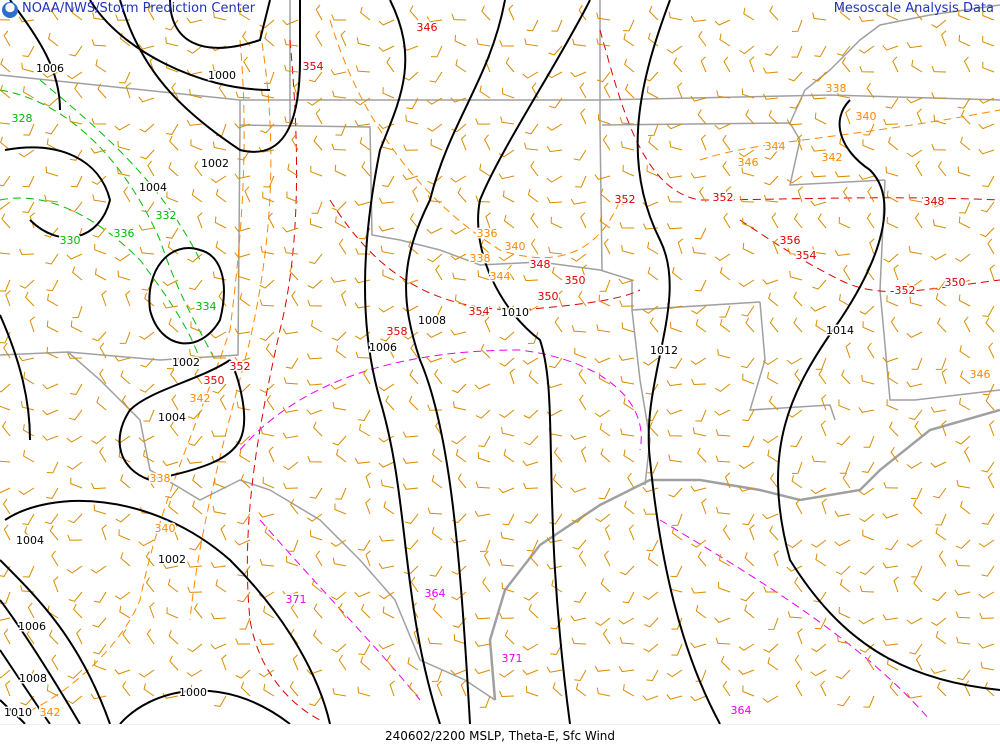 Image resolution: width=1000 pixels, height=751 pixels. What do you see at coordinates (512, 658) in the screenshot?
I see `theta-e-label: 371` at bounding box center [512, 658].